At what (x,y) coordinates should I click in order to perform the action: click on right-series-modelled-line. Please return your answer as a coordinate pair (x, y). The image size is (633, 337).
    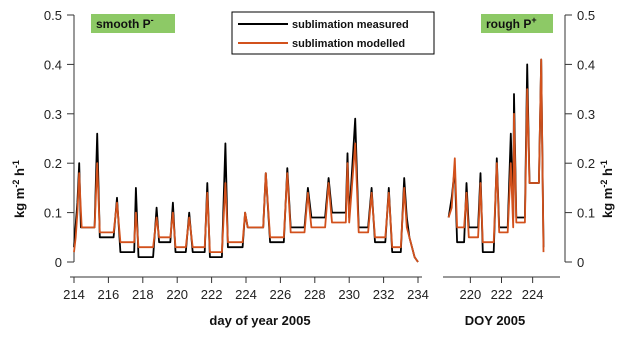
    Looking at the image, I should click on (496, 155).